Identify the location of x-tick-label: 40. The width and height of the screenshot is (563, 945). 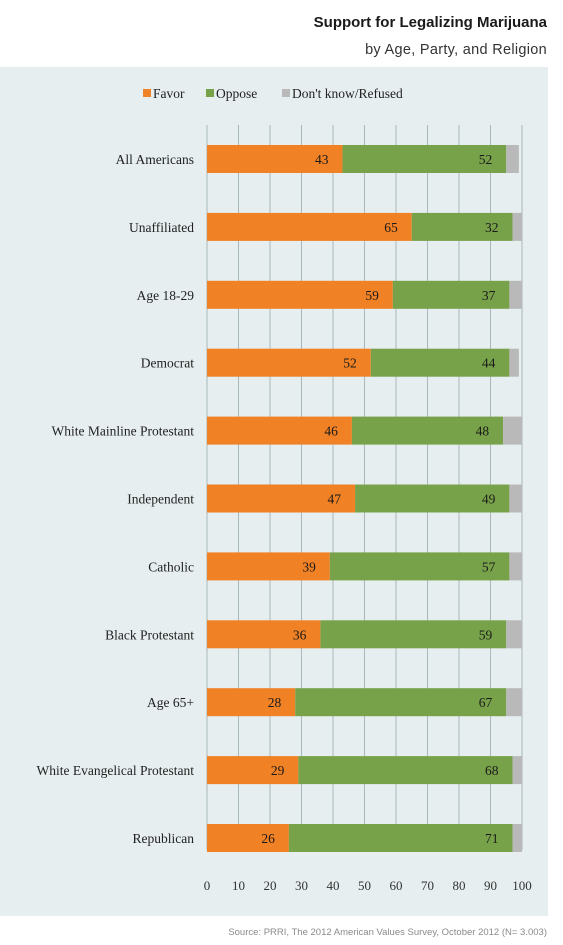
(333, 885).